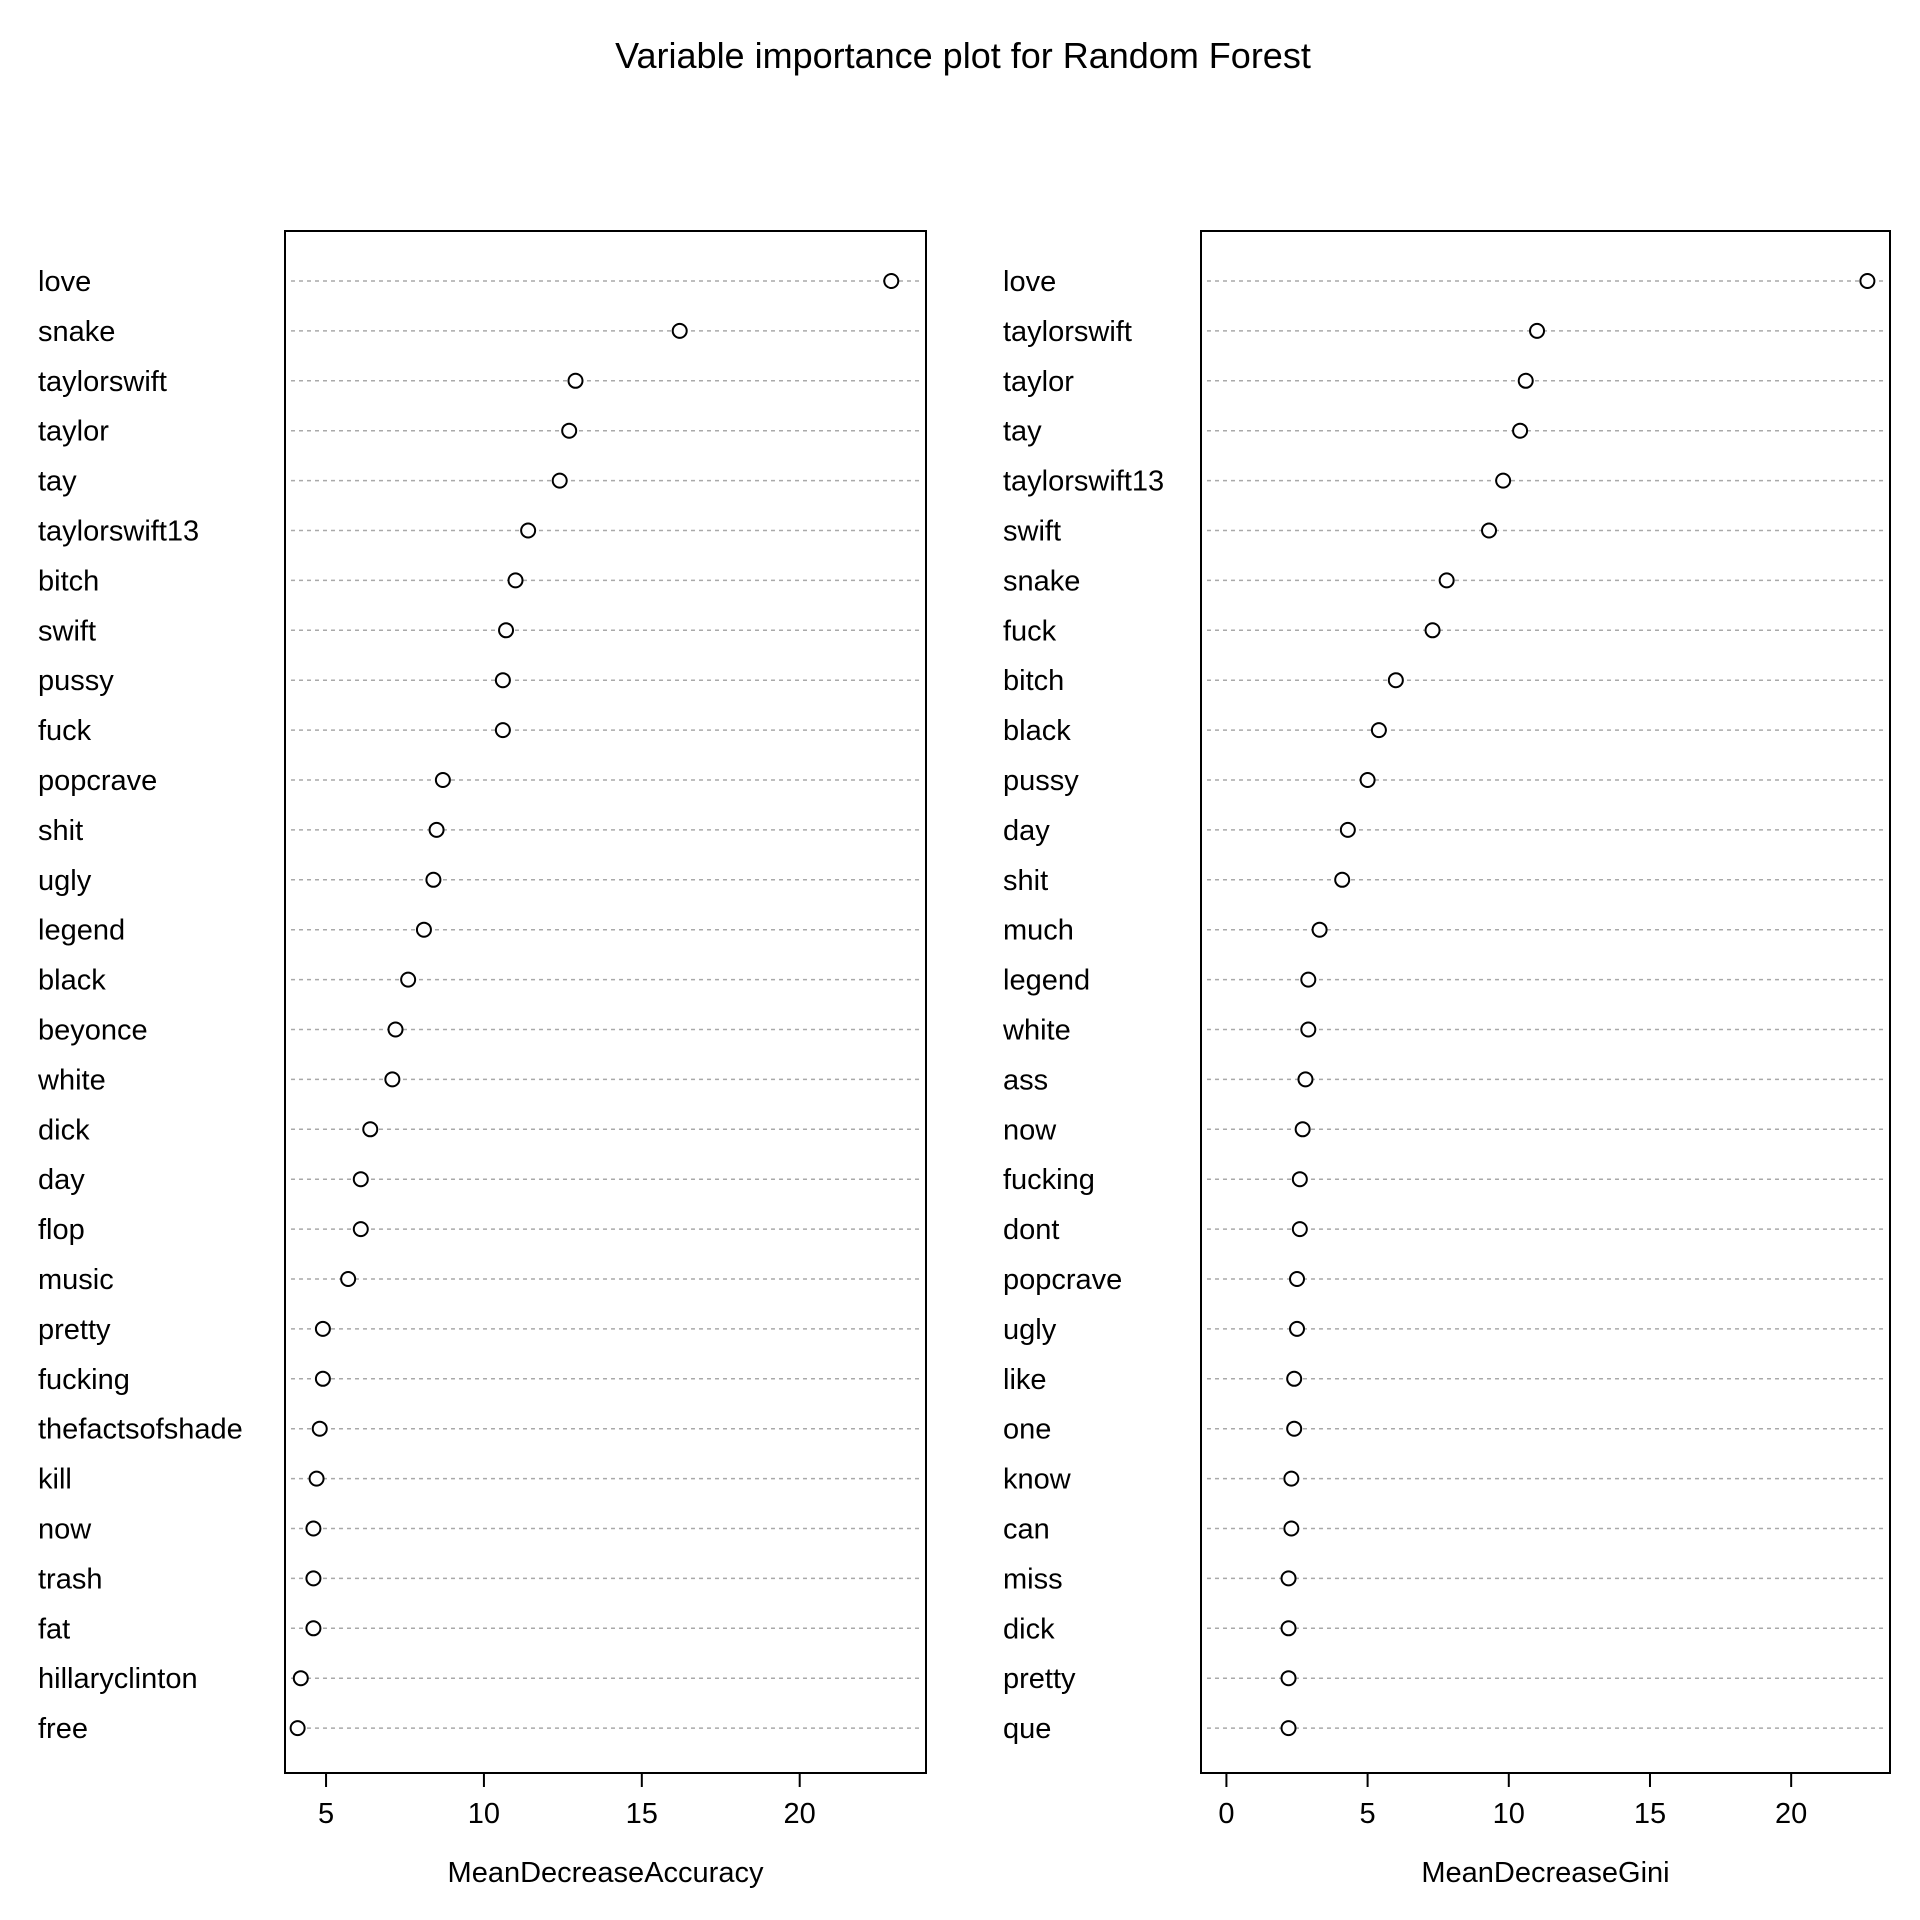 The width and height of the screenshot is (1920, 1920). I want to click on variable-label: trash, so click(70, 1579).